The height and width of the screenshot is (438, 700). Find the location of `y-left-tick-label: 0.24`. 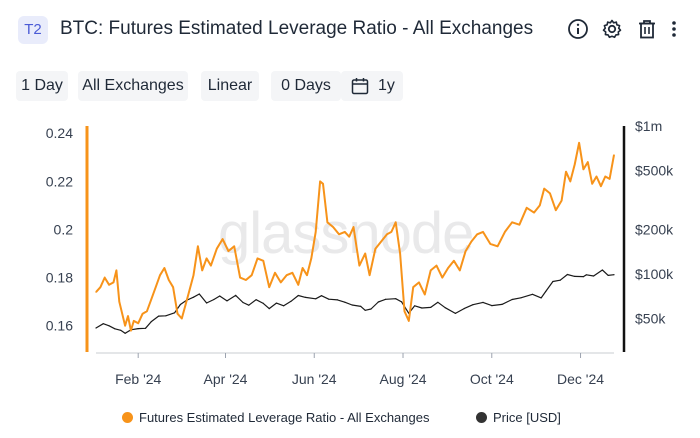

y-left-tick-label: 0.24 is located at coordinates (59, 133).